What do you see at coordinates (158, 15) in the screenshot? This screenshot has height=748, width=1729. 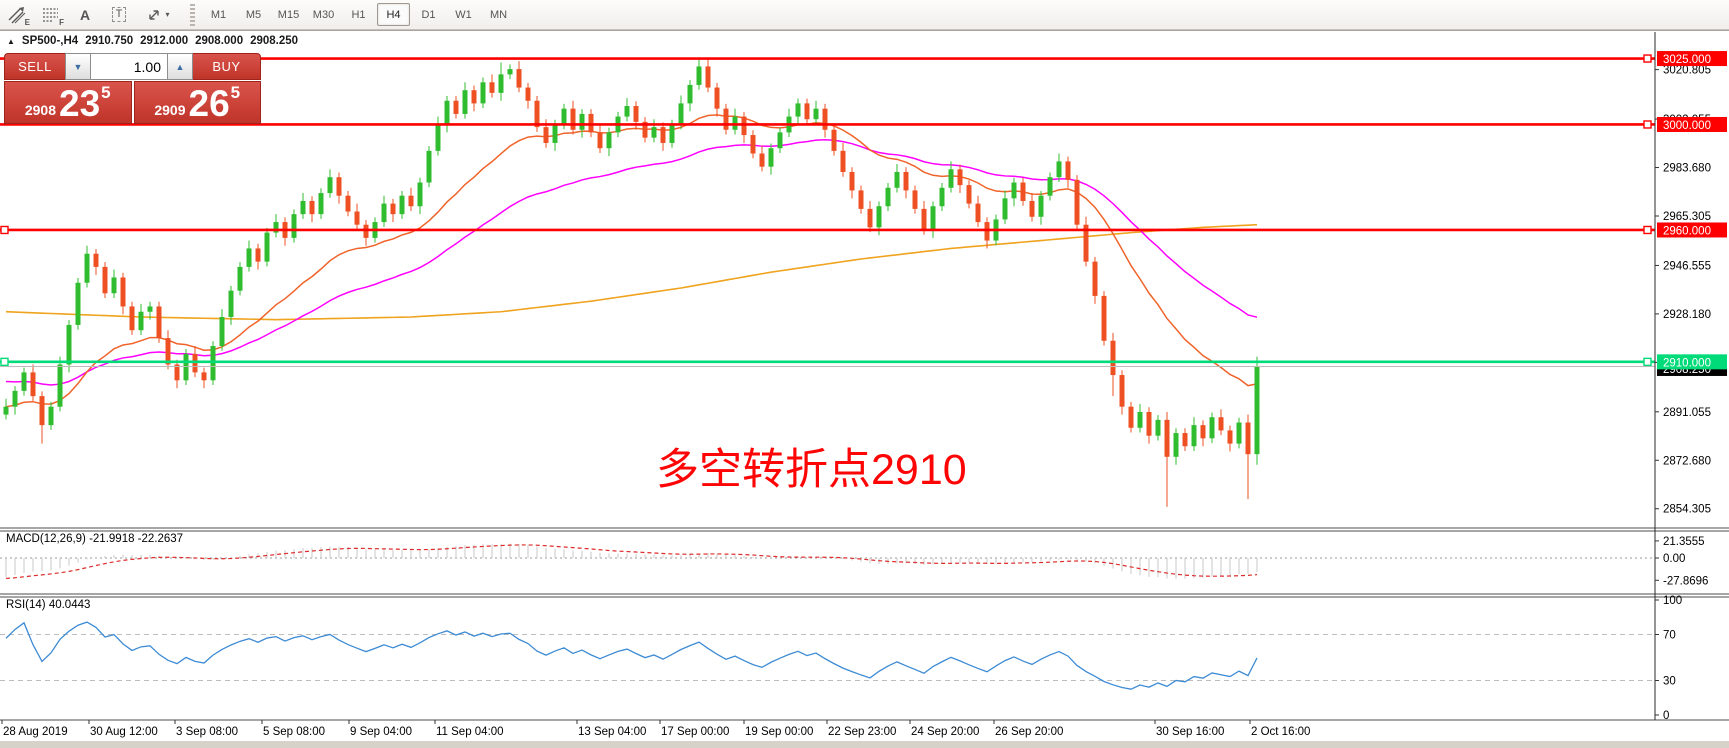 I see `arrows-tool-button: ▾` at bounding box center [158, 15].